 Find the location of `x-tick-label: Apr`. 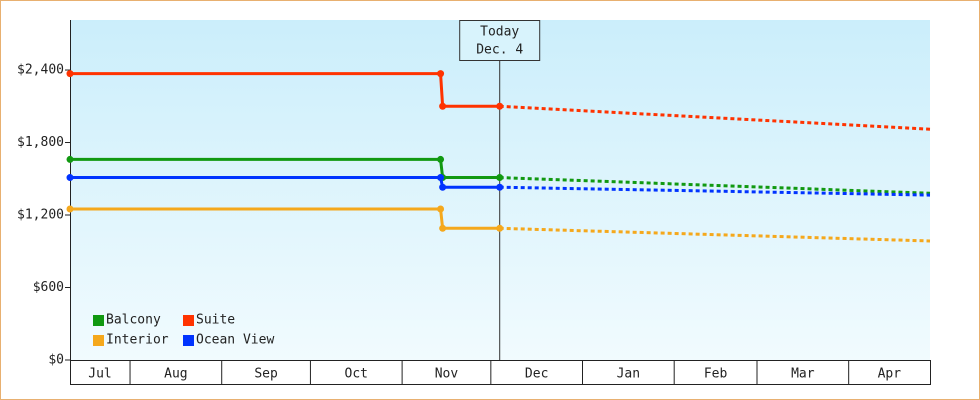

x-tick-label: Apr is located at coordinates (890, 374).